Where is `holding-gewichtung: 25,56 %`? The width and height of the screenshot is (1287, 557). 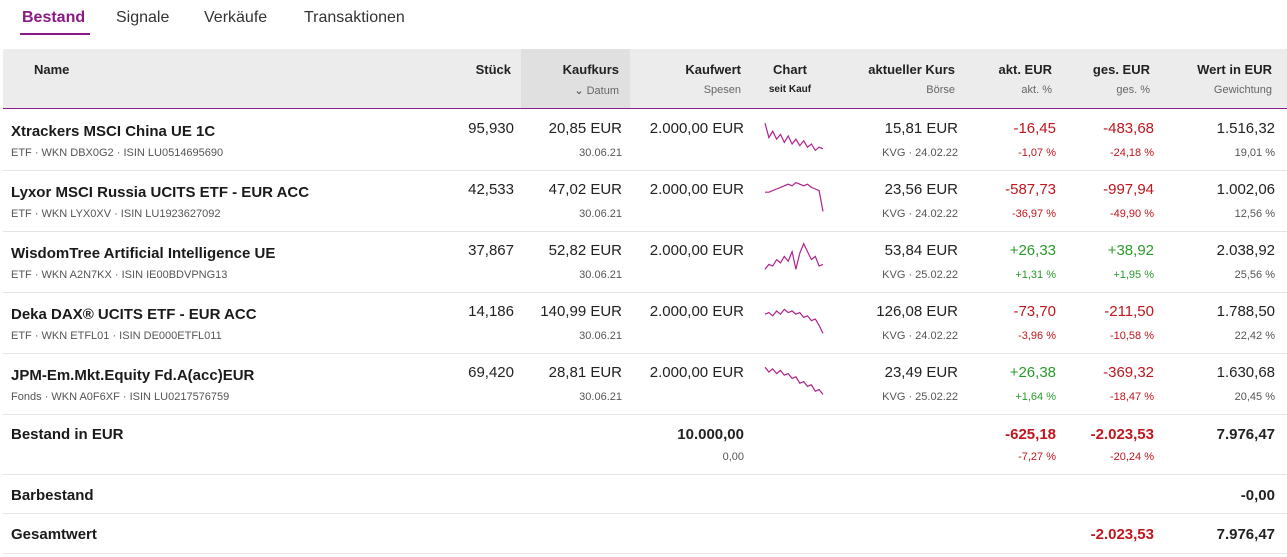
holding-gewichtung: 25,56 % is located at coordinates (1254, 275).